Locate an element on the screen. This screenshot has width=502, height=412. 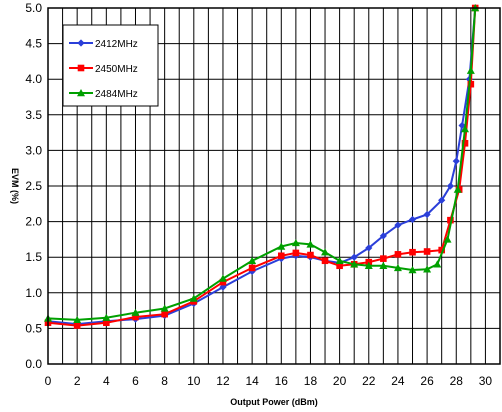
y-axis-title: EVM (%) is located at coordinates (15, 186).